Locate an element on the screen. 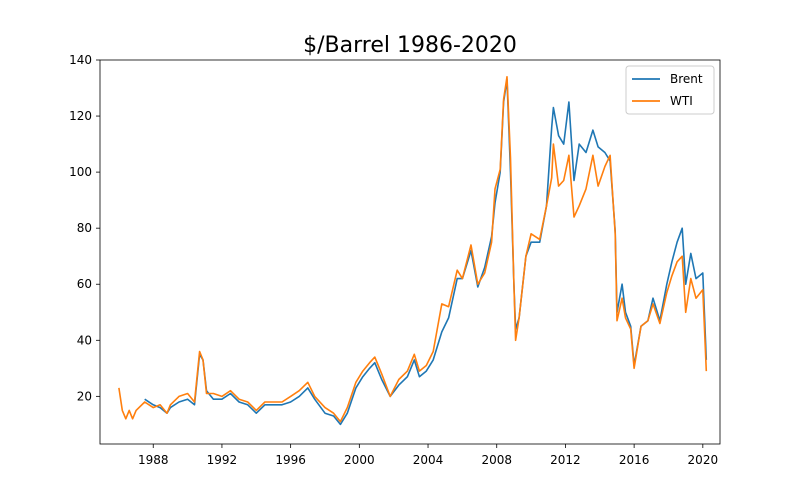 This screenshot has height=500, width=800. x-tick-label: 1992 is located at coordinates (222, 460).